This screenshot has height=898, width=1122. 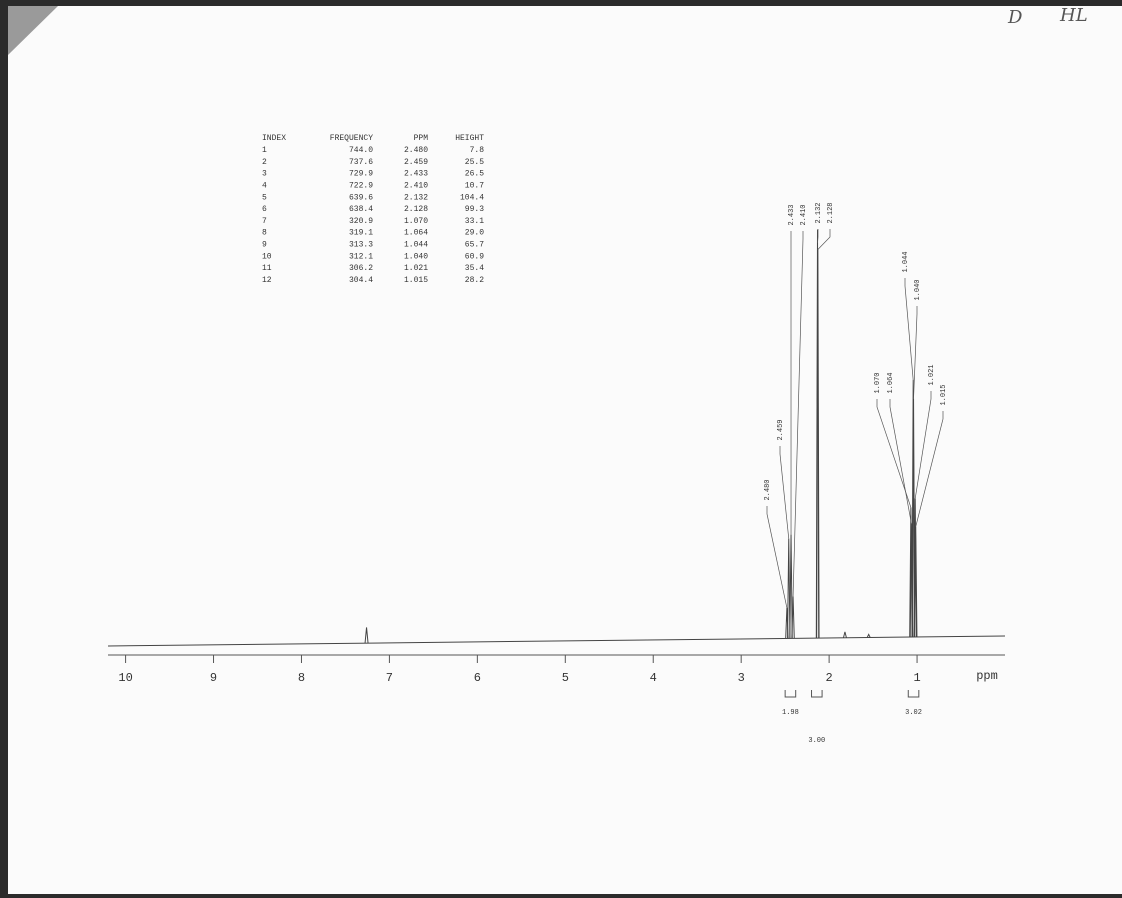 What do you see at coordinates (264, 209) in the screenshot?
I see `table-cell: 6` at bounding box center [264, 209].